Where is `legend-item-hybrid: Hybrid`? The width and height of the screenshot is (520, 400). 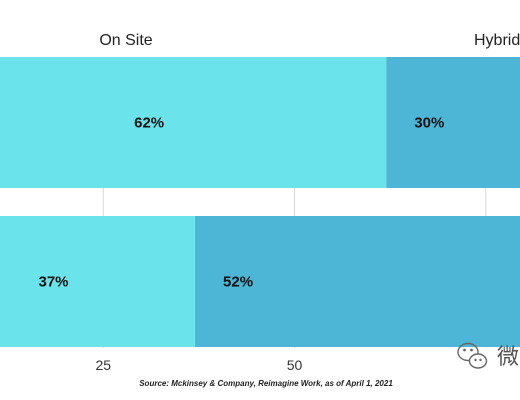
legend-item-hybrid: Hybrid is located at coordinates (497, 40).